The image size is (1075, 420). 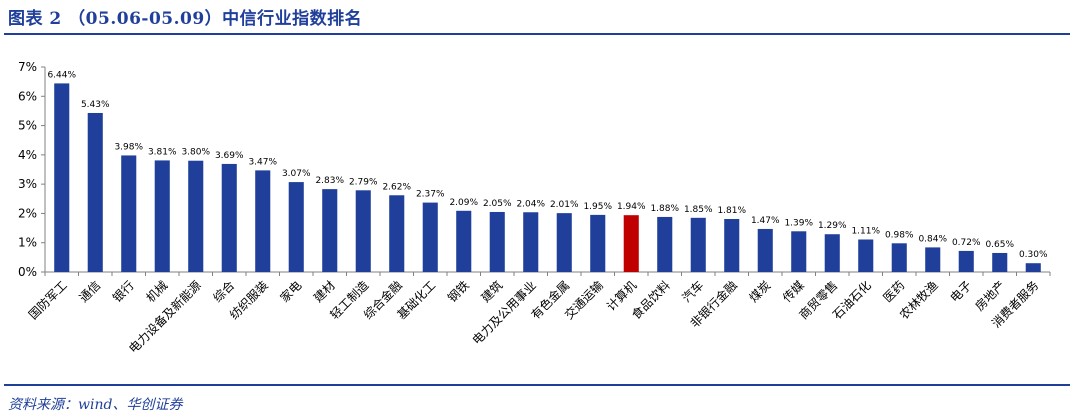 I want to click on data-label: 1.94%, so click(x=631, y=207).